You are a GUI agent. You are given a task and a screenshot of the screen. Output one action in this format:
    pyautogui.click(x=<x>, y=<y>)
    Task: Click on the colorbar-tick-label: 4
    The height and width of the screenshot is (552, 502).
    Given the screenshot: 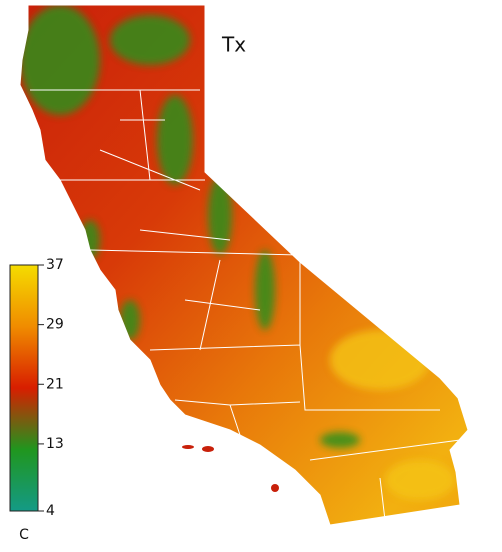 What is the action you would take?
    pyautogui.click(x=50, y=511)
    